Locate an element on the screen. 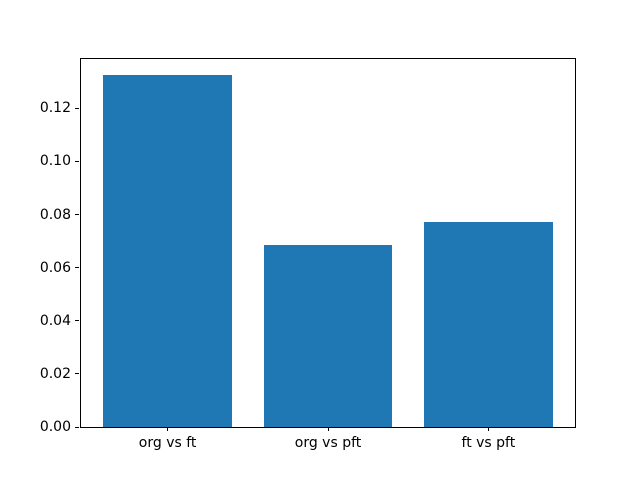 This screenshot has height=480, width=640. x-axis-tick-label: org vs pft is located at coordinates (328, 443).